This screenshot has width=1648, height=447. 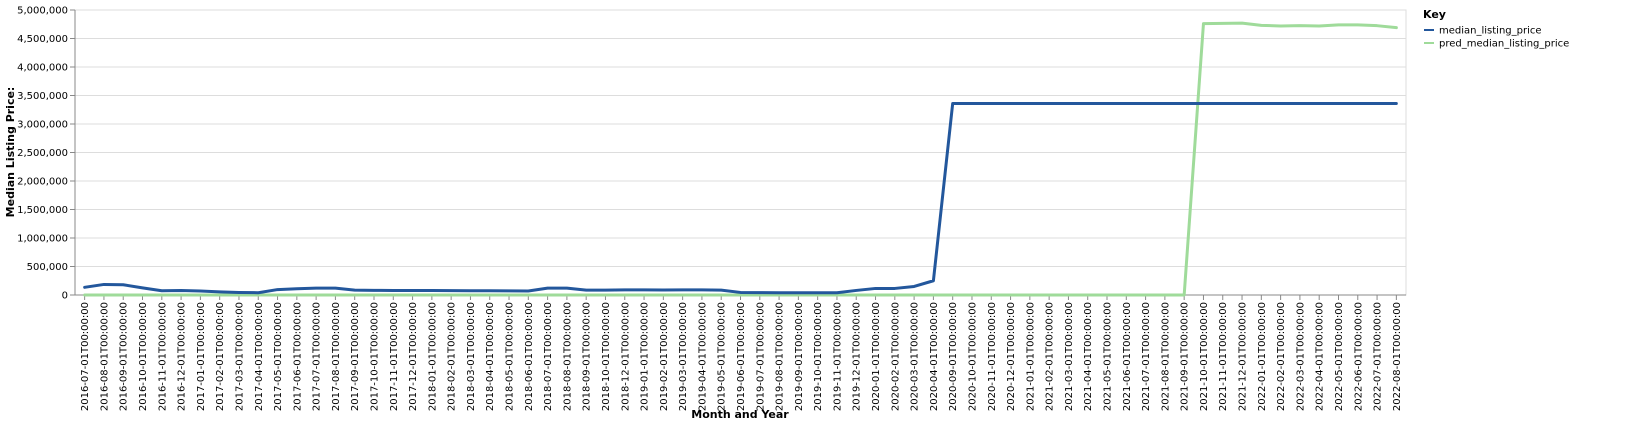 I want to click on x-tick-label: 2017-10-01T00:00:00, so click(x=374, y=356).